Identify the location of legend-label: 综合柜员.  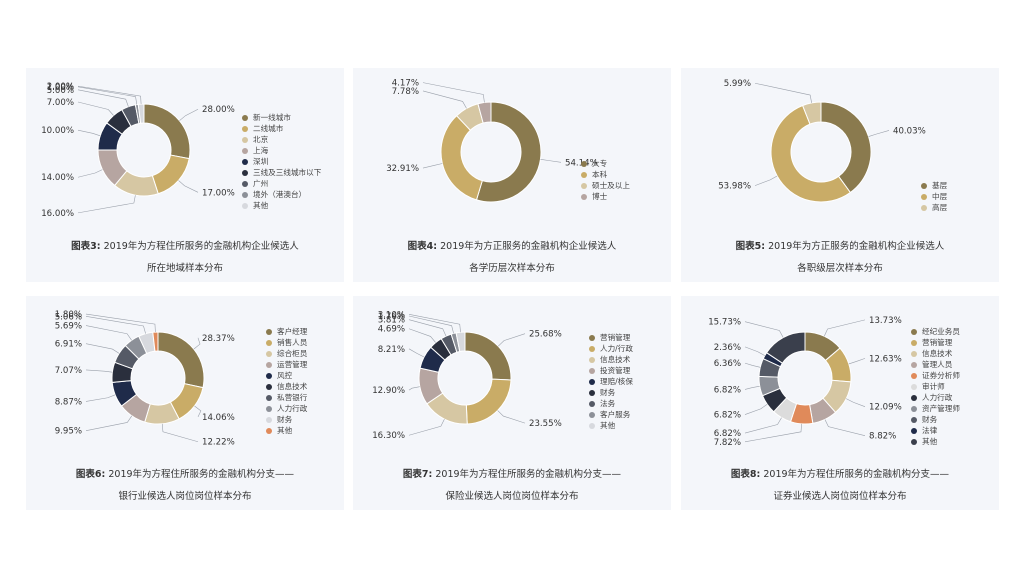
(292, 353).